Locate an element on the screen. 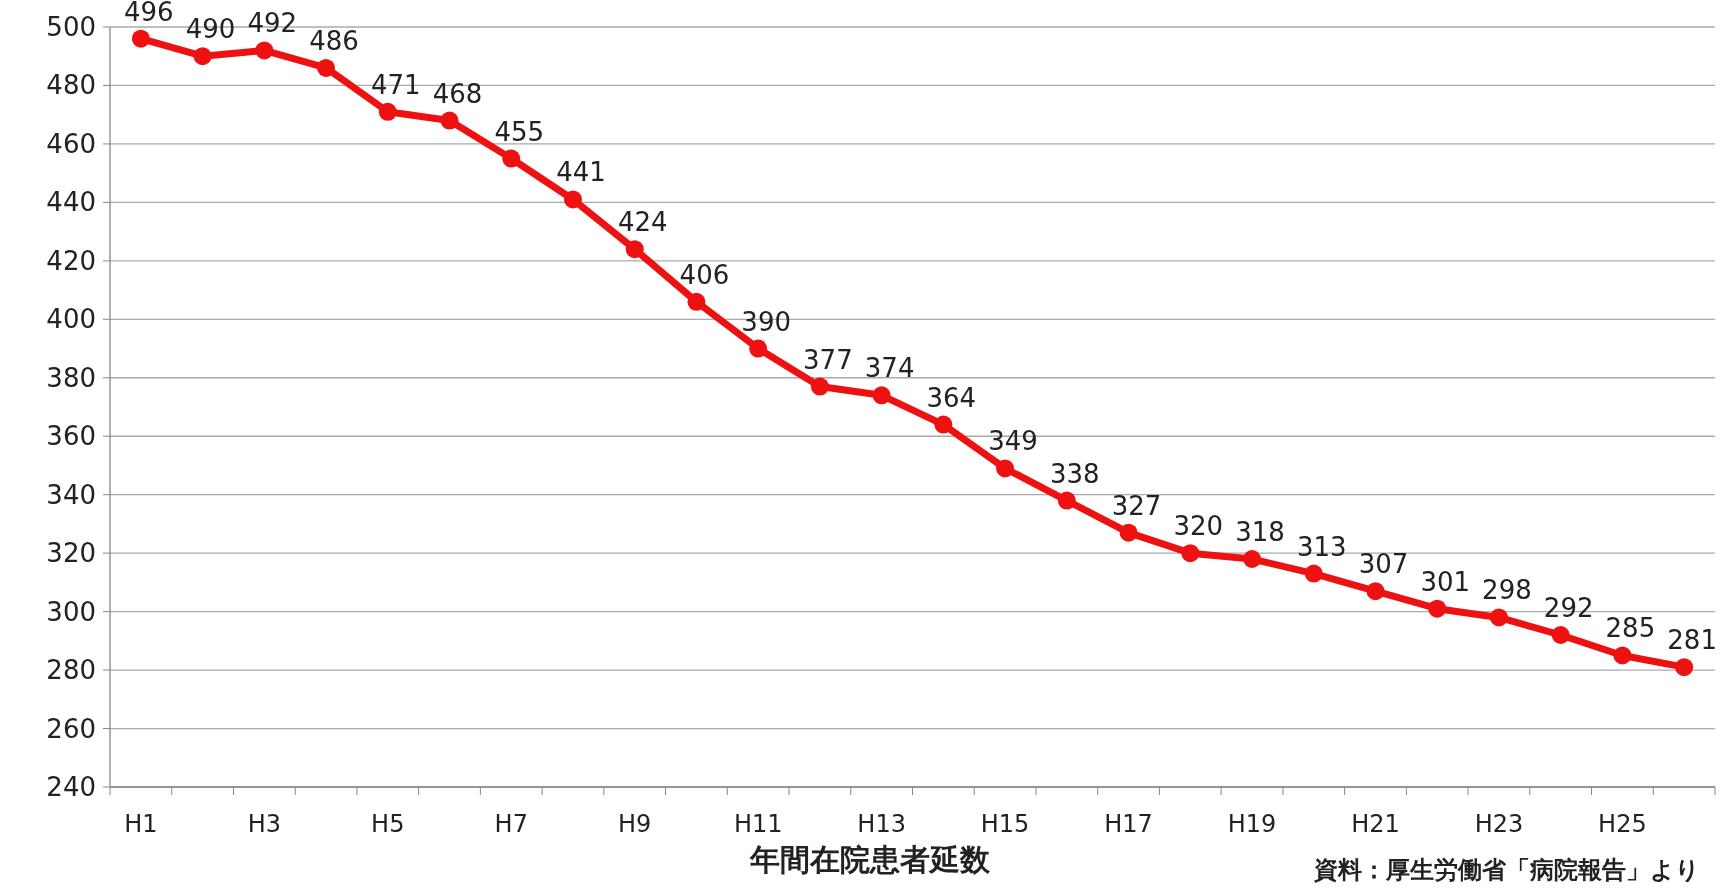 This screenshot has height=889, width=1731. data-label: 338 is located at coordinates (1075, 473).